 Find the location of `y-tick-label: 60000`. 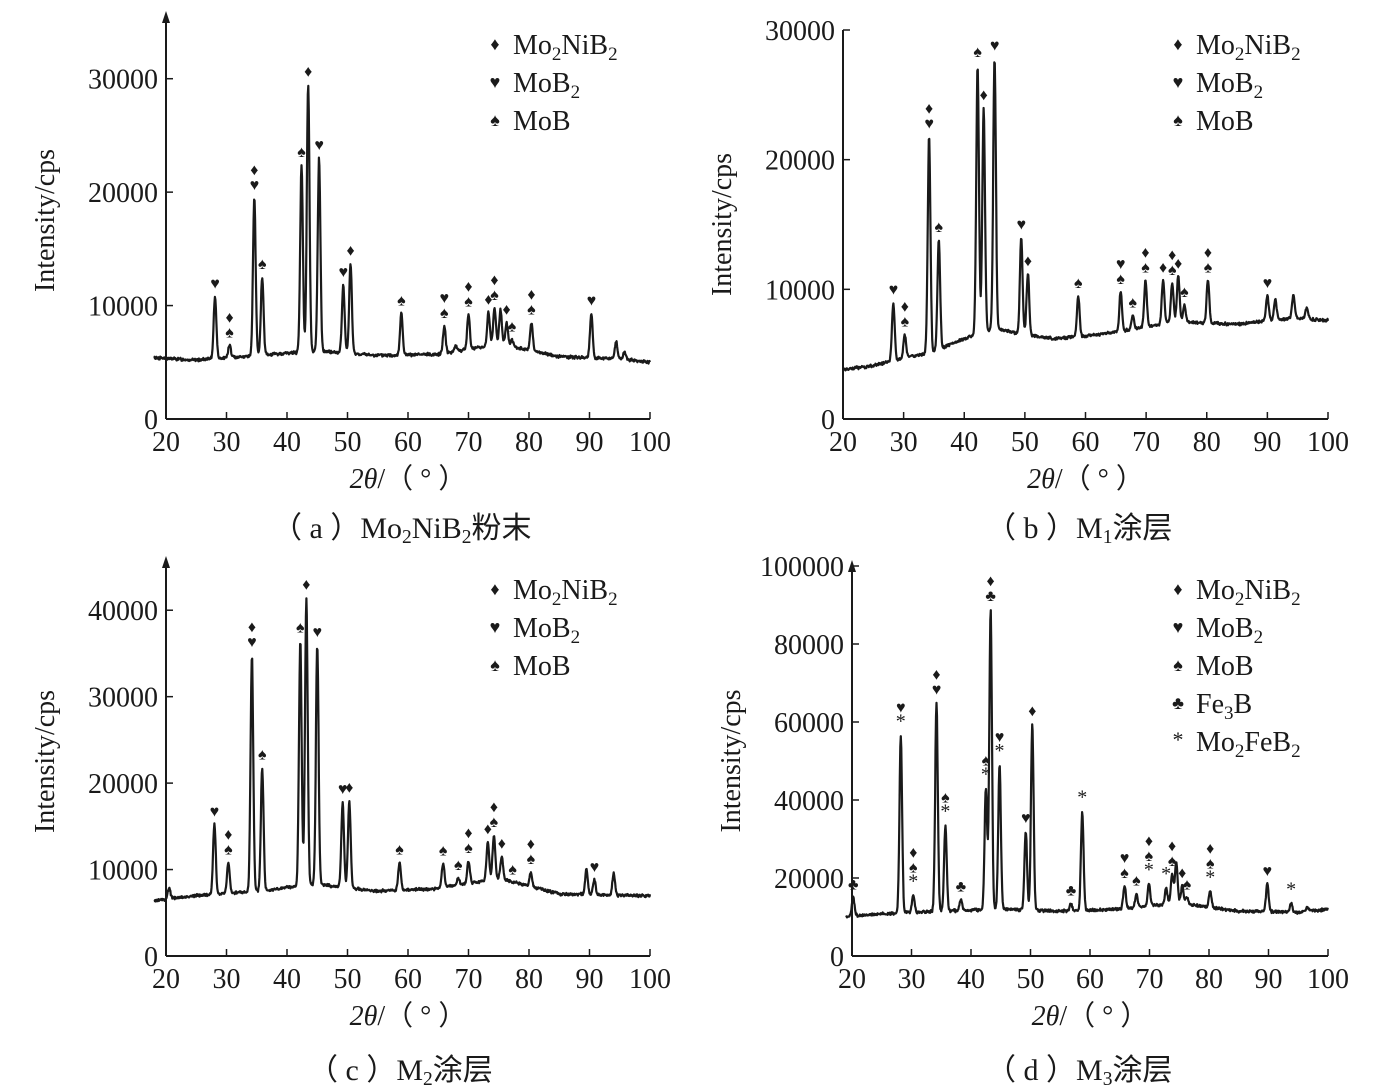

y-tick-label: 60000 is located at coordinates (809, 723).